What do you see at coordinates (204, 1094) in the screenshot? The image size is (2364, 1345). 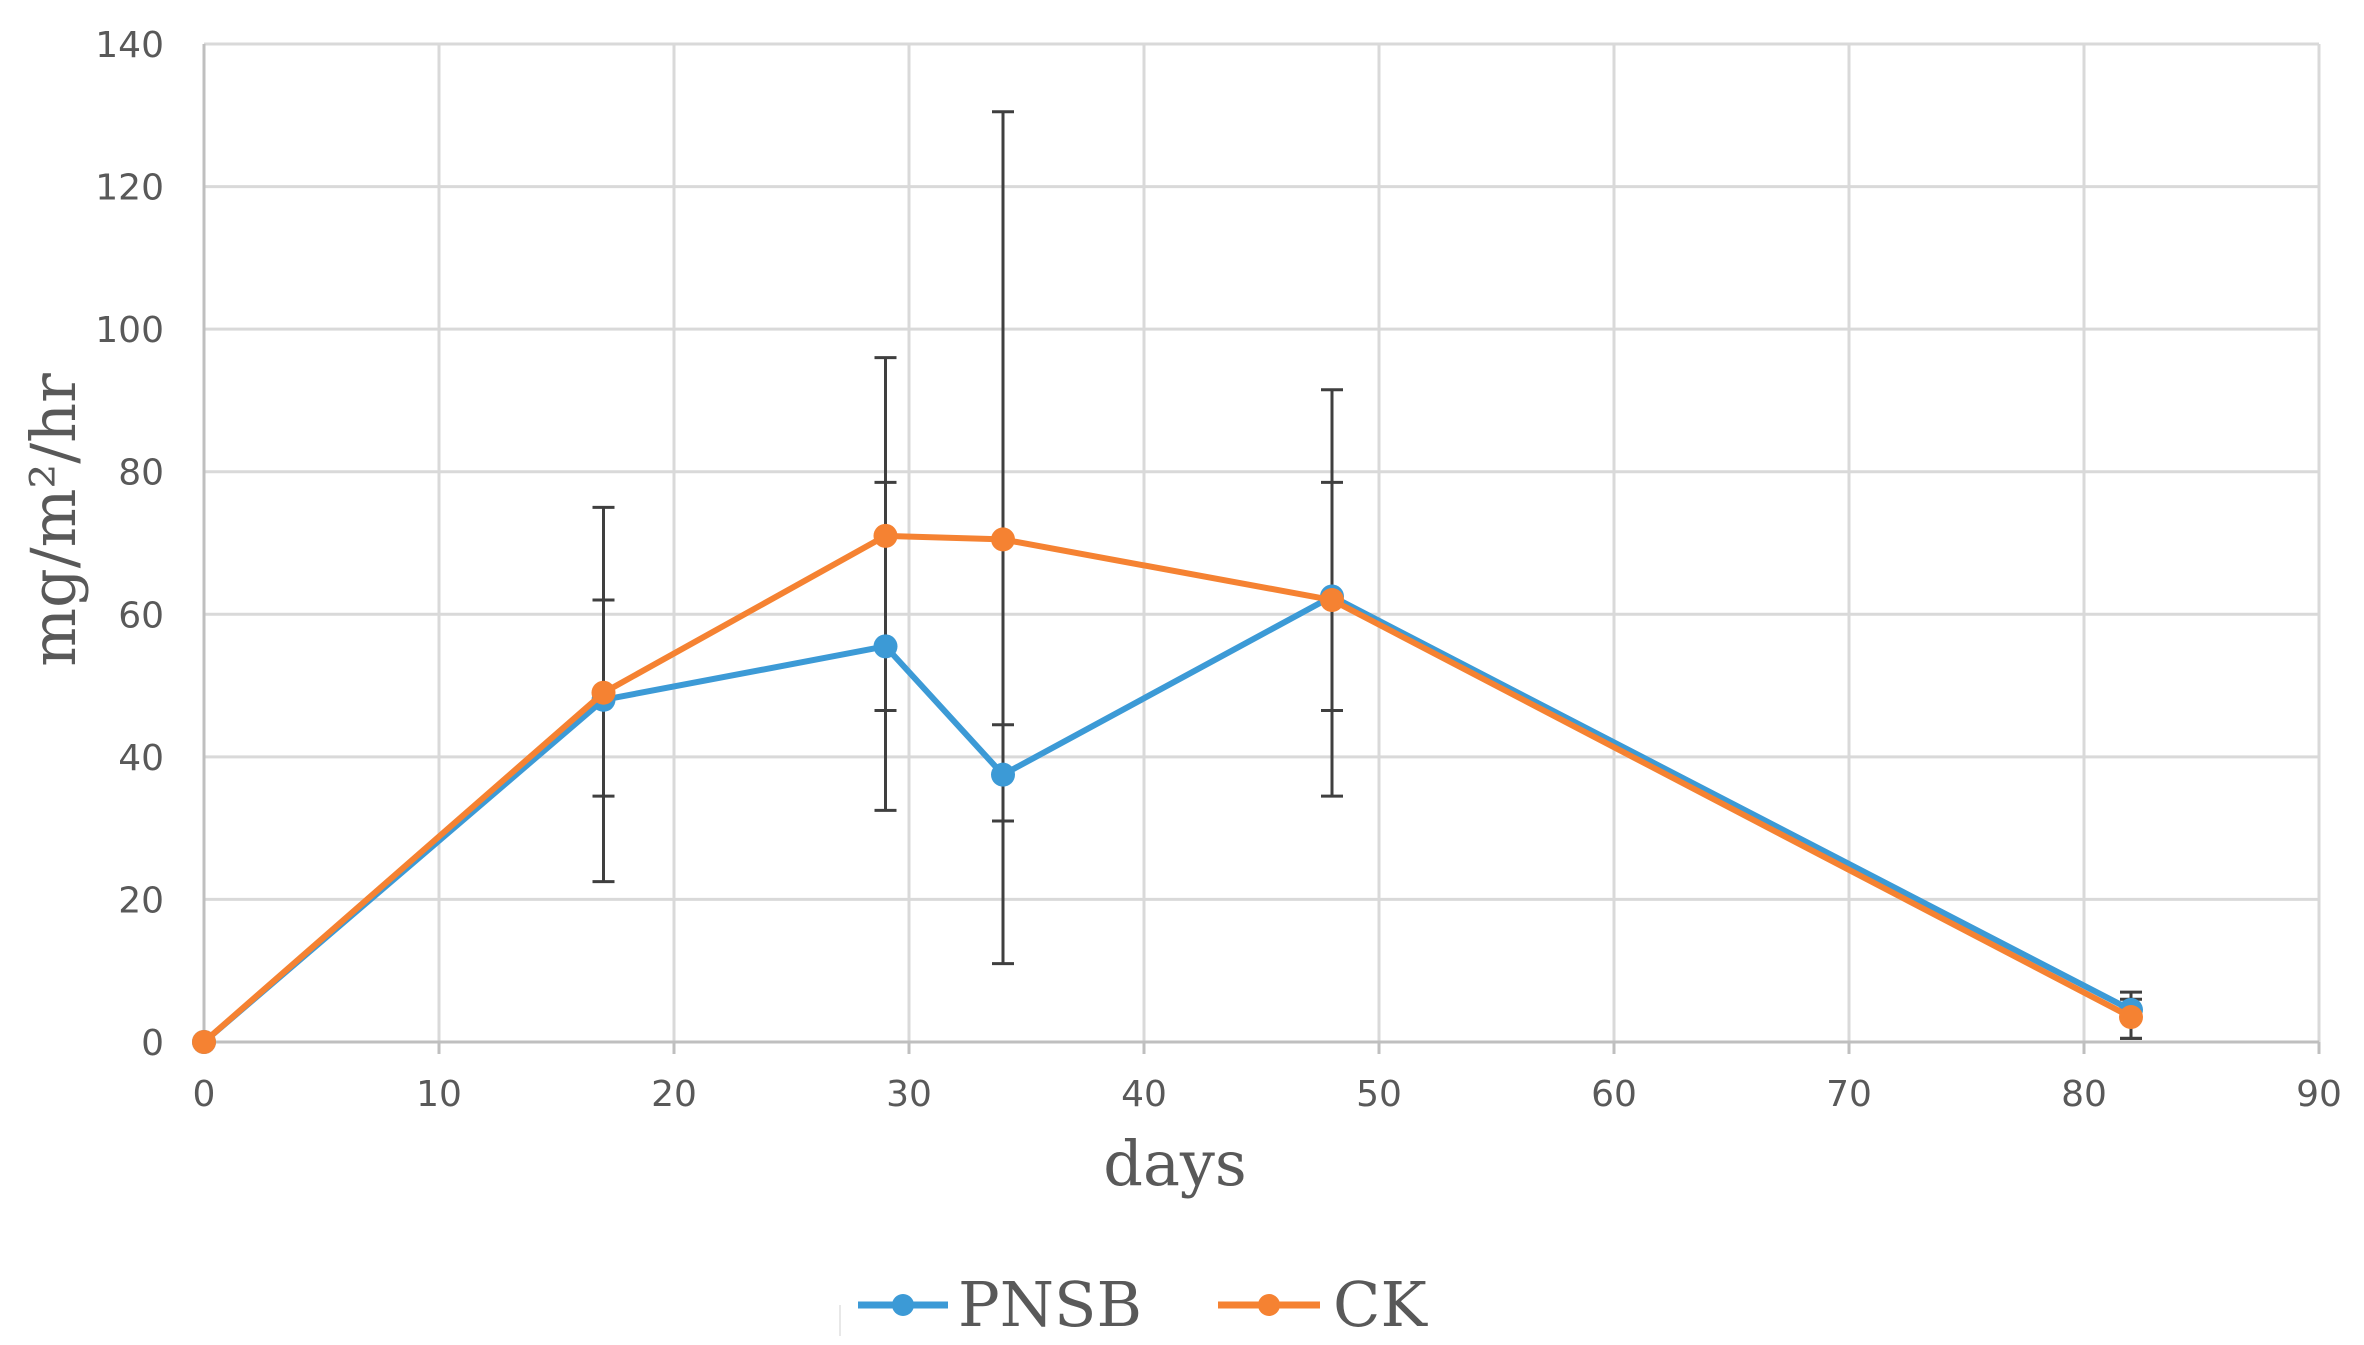 I see `x-tick-label-0: 0` at bounding box center [204, 1094].